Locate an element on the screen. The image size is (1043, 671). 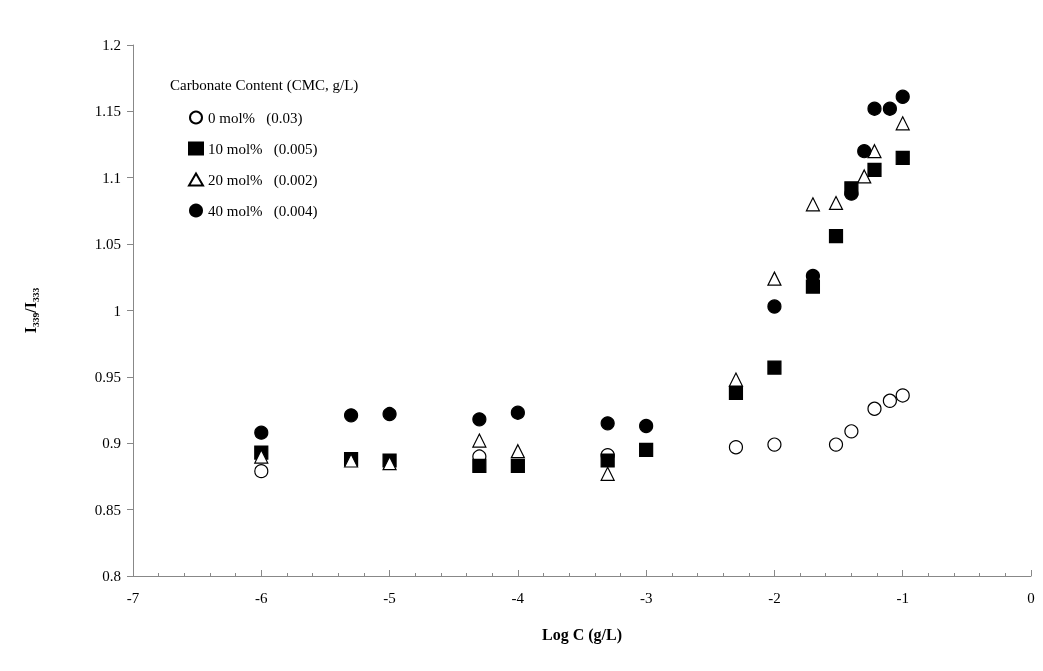
y-tick-label: 1.2 is located at coordinates (111, 45).